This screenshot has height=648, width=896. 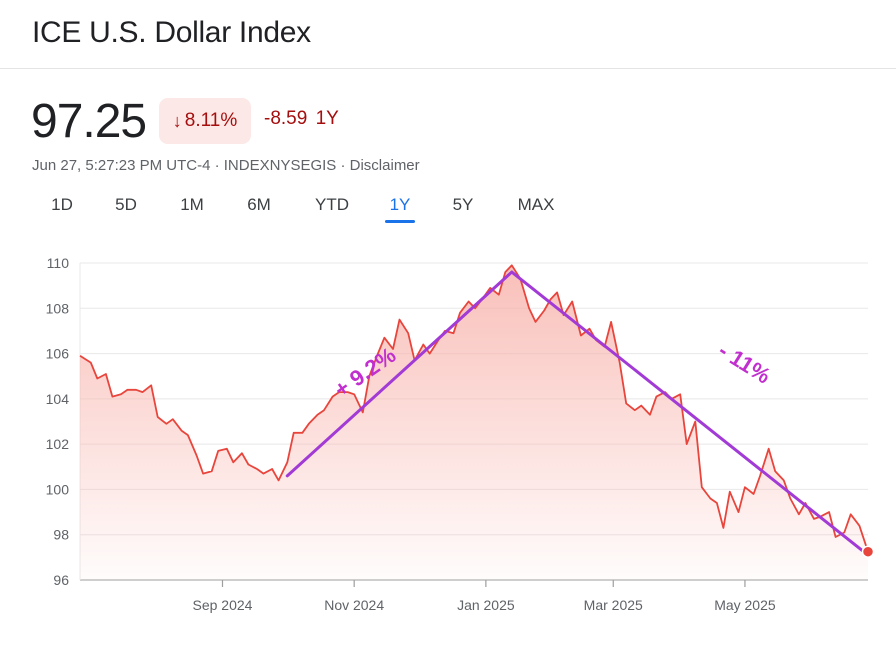 What do you see at coordinates (332, 204) in the screenshot?
I see `tab-ytd: YTD` at bounding box center [332, 204].